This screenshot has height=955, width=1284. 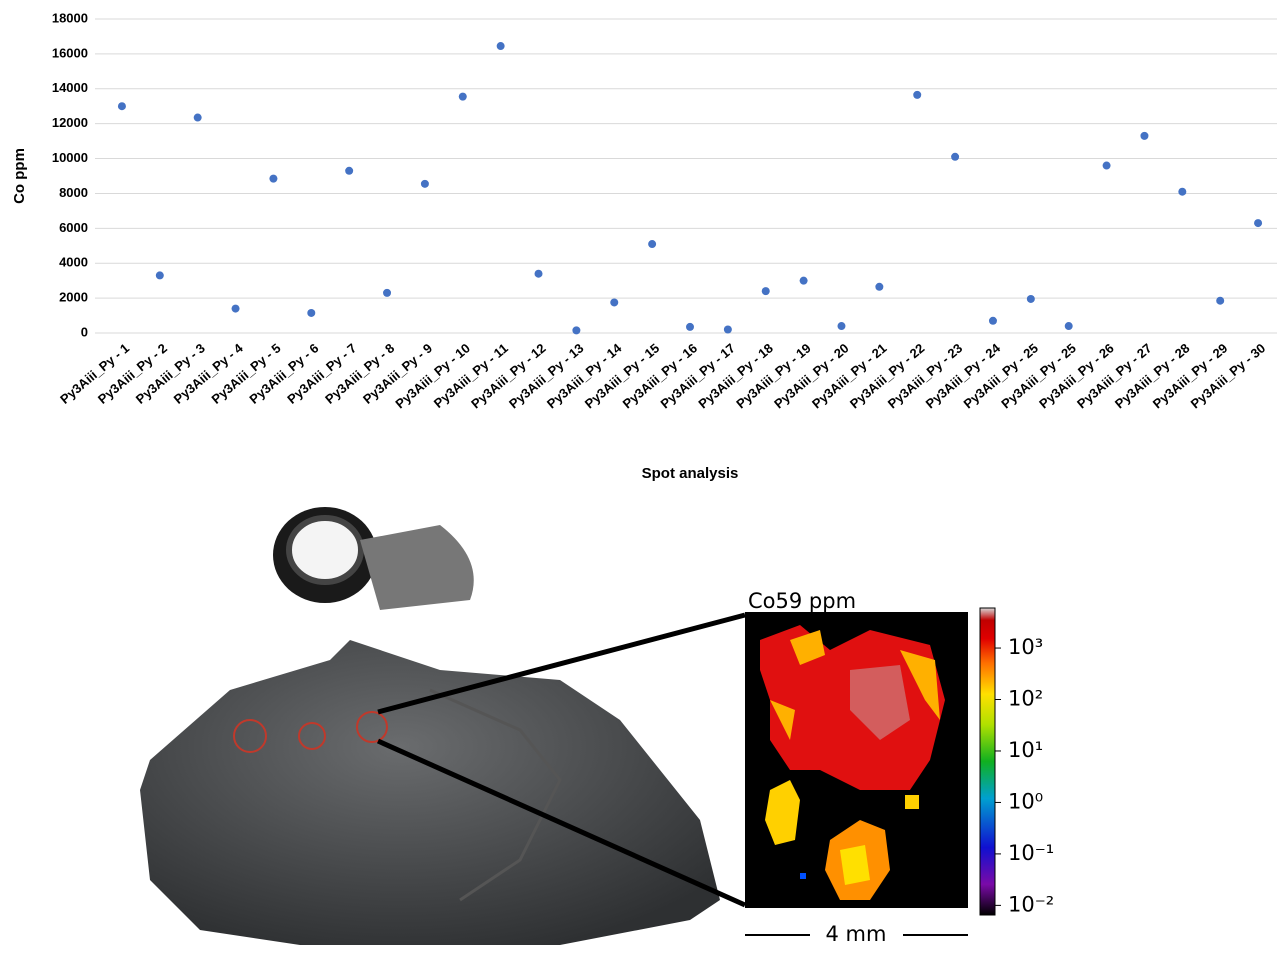 I want to click on y-tick-label: 0, so click(x=84, y=331).